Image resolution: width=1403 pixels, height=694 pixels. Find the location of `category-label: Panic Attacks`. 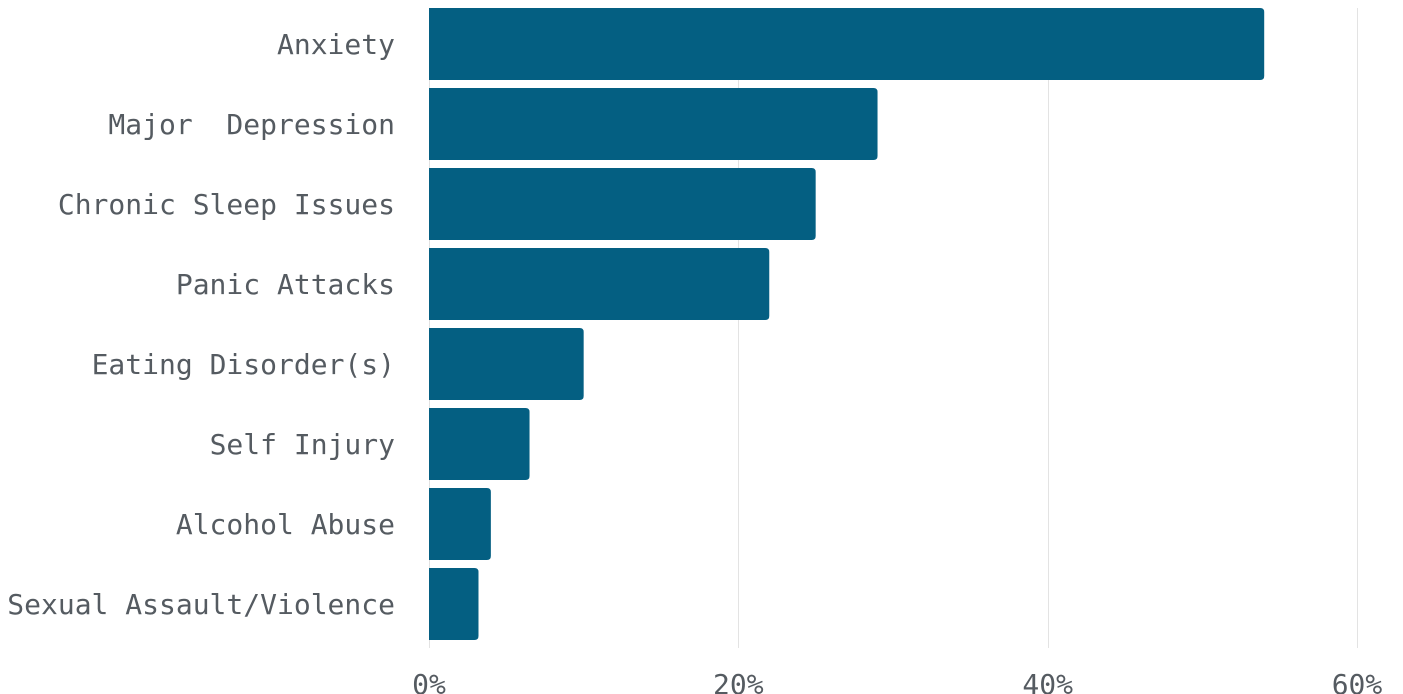

category-label: Panic Attacks is located at coordinates (285, 284).